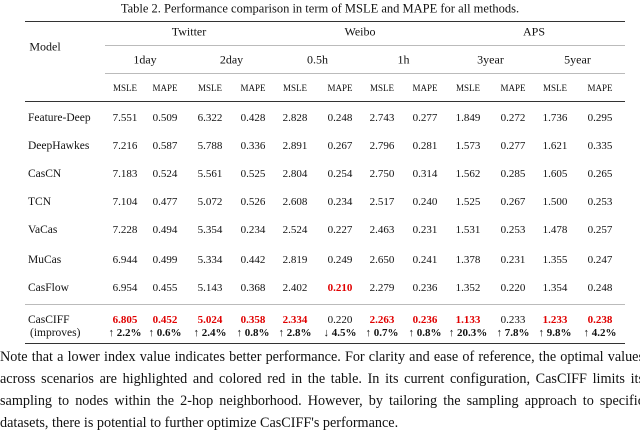 This screenshot has height=434, width=640. I want to click on cell: 0.525, so click(253, 174).